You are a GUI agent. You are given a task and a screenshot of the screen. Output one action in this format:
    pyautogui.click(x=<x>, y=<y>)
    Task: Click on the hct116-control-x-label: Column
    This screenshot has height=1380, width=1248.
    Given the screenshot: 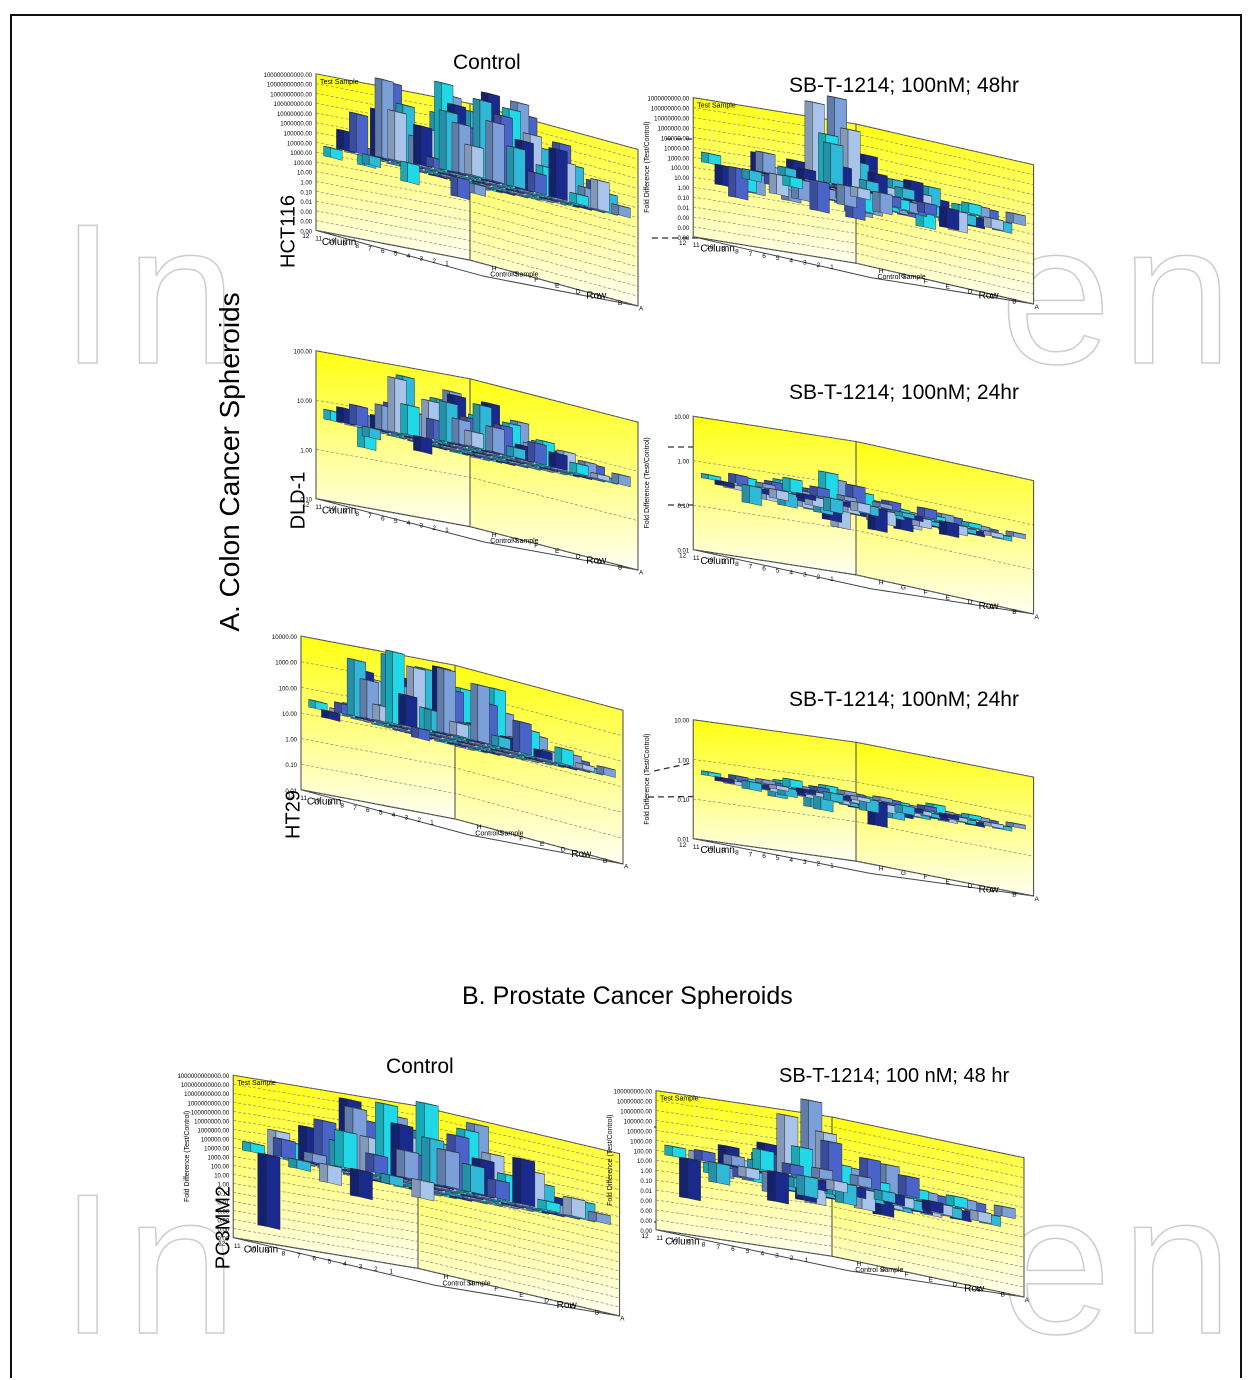 What is the action you would take?
    pyautogui.click(x=339, y=242)
    